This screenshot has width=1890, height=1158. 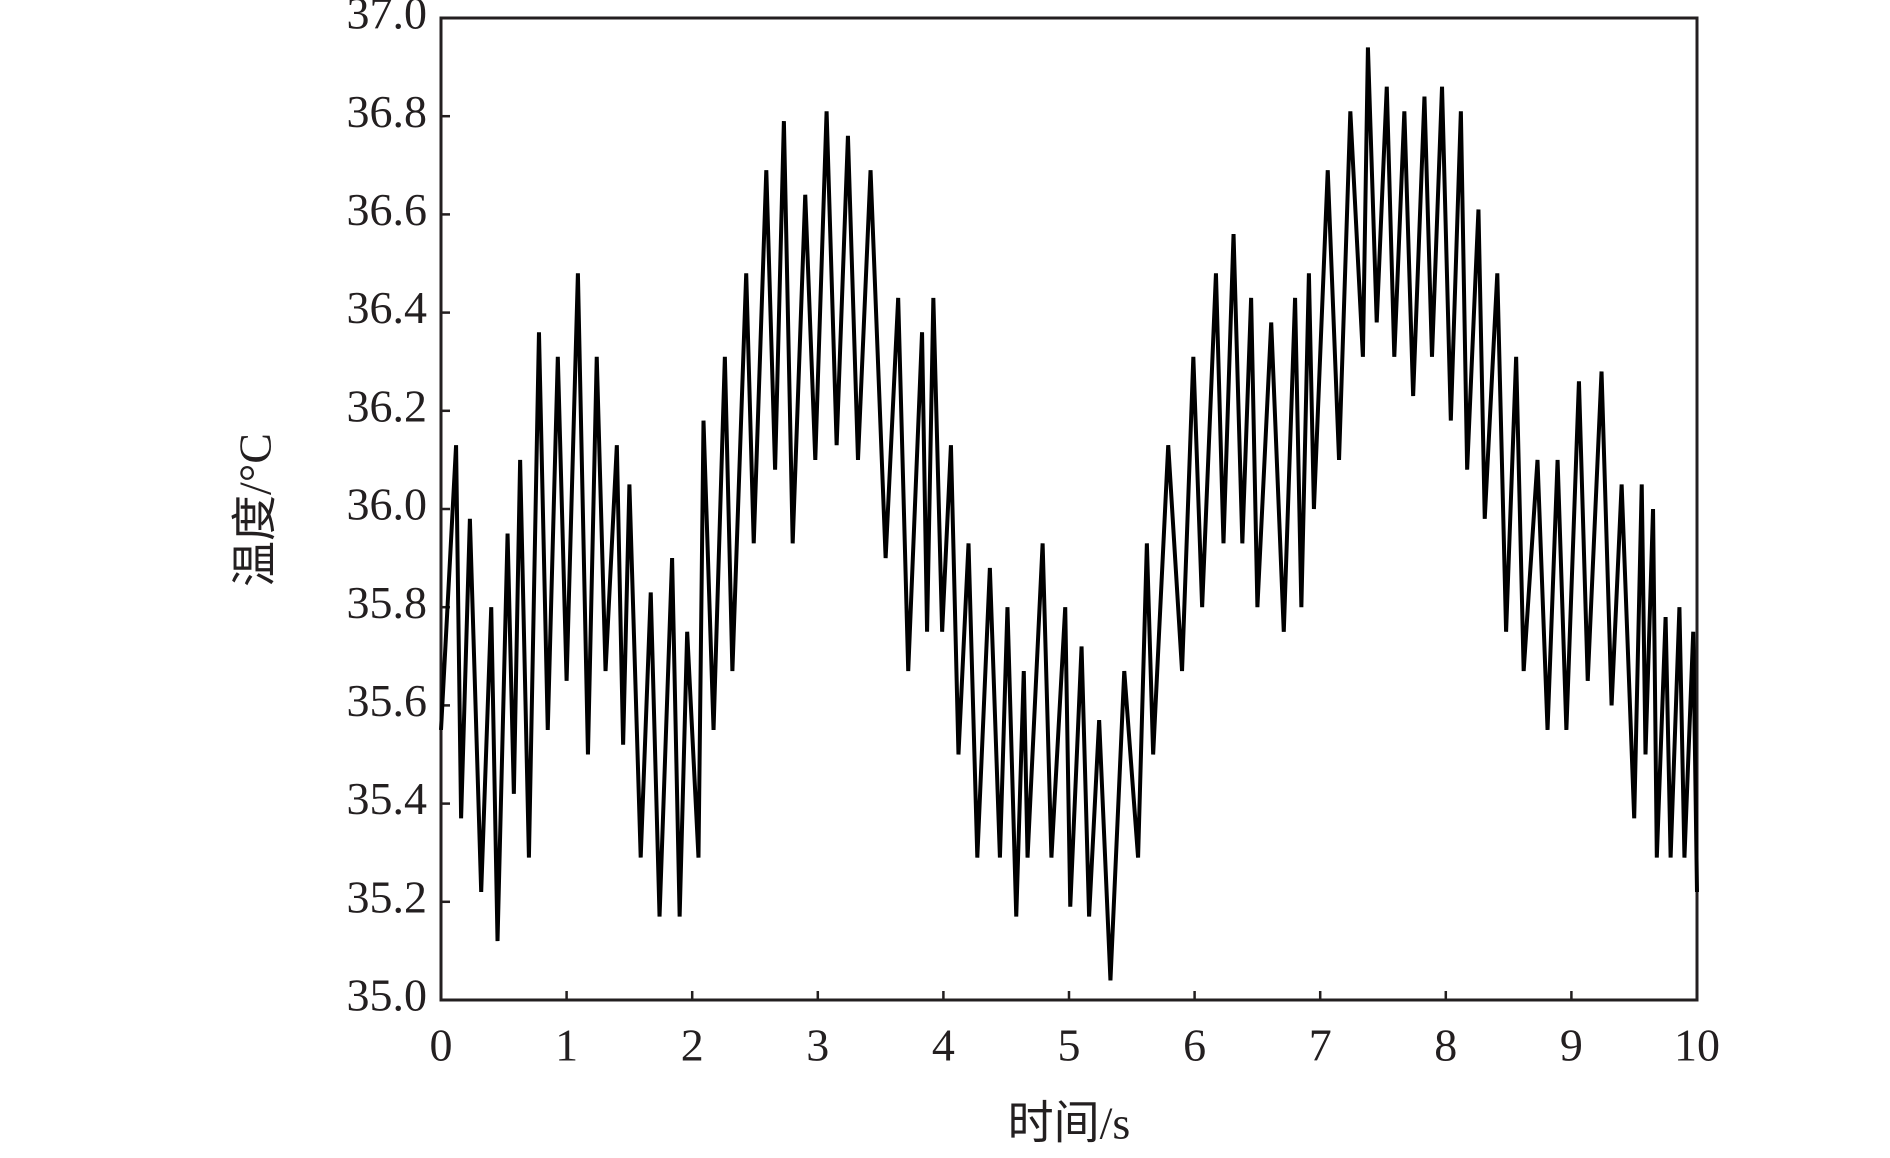 I want to click on y-tick-label: 36.6, so click(x=387, y=209).